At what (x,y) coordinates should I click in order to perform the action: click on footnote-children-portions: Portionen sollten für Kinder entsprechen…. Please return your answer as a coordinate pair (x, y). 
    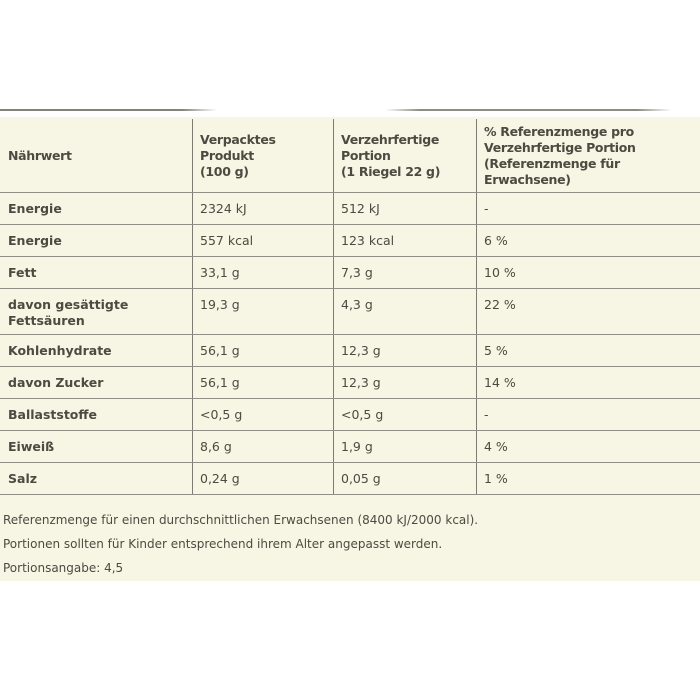
    Looking at the image, I should click on (223, 544).